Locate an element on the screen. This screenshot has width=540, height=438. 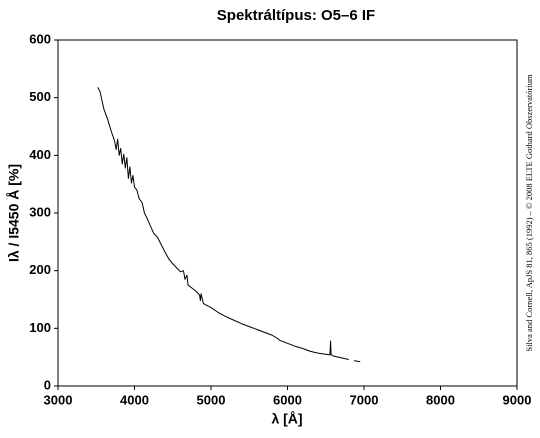
y-tick-label: 200 is located at coordinates (40, 269).